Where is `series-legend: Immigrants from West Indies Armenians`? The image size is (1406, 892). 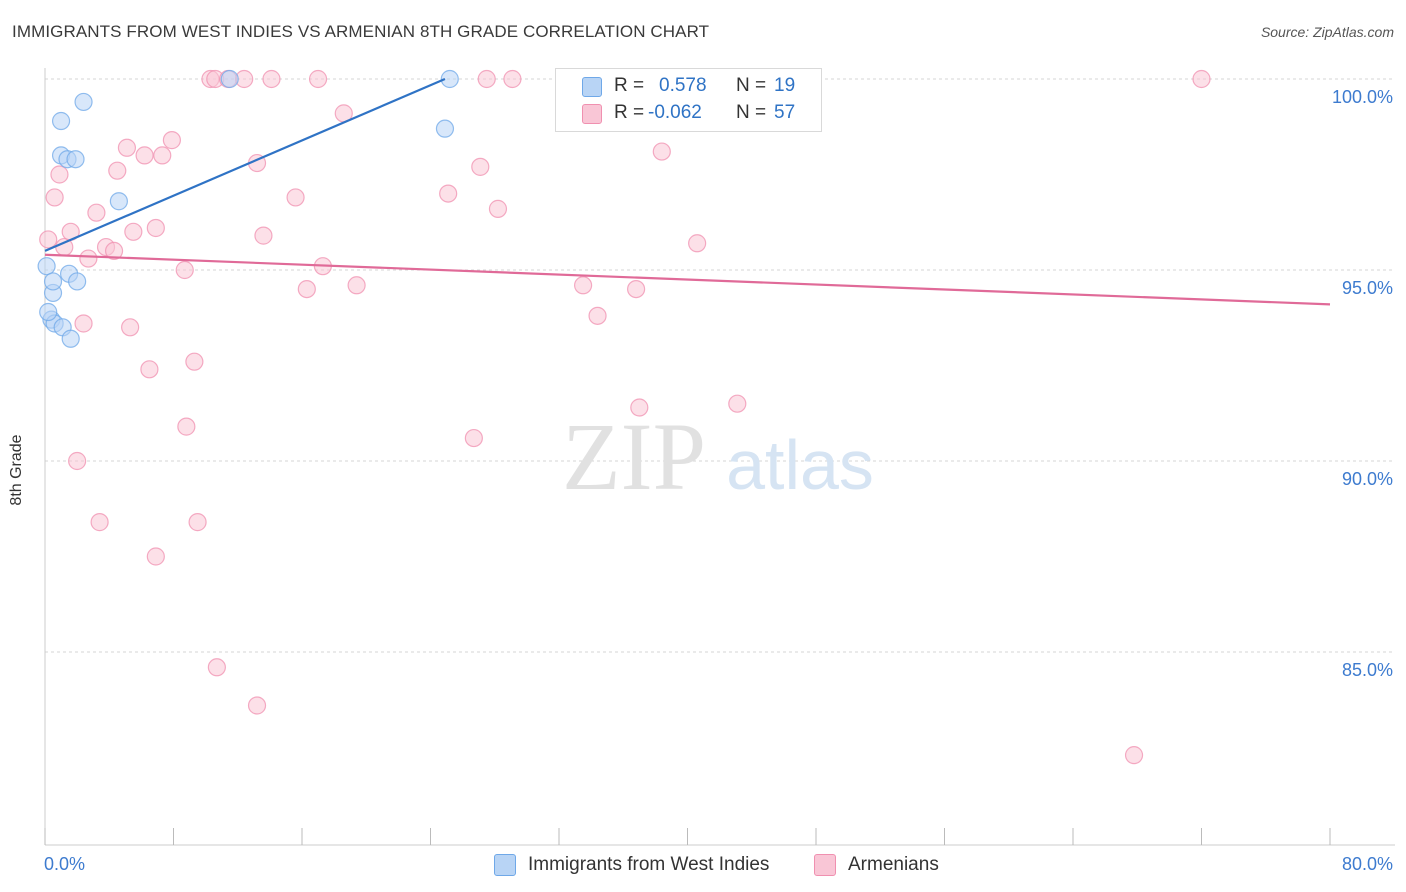
series-legend: Immigrants from West Indies Armenians is located at coordinates (703, 865).